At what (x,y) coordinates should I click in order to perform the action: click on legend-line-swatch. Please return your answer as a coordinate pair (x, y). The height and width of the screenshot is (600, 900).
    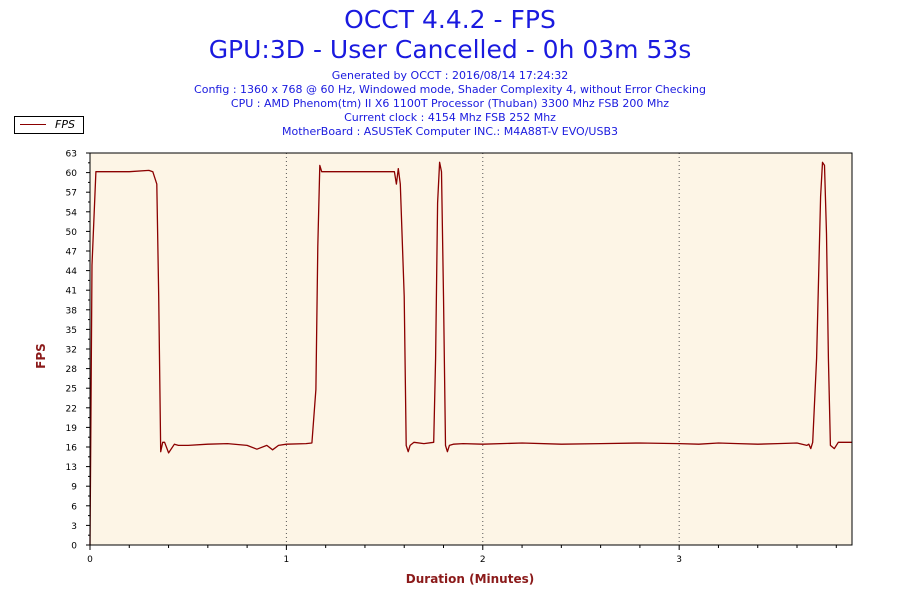
    Looking at the image, I should click on (33, 124).